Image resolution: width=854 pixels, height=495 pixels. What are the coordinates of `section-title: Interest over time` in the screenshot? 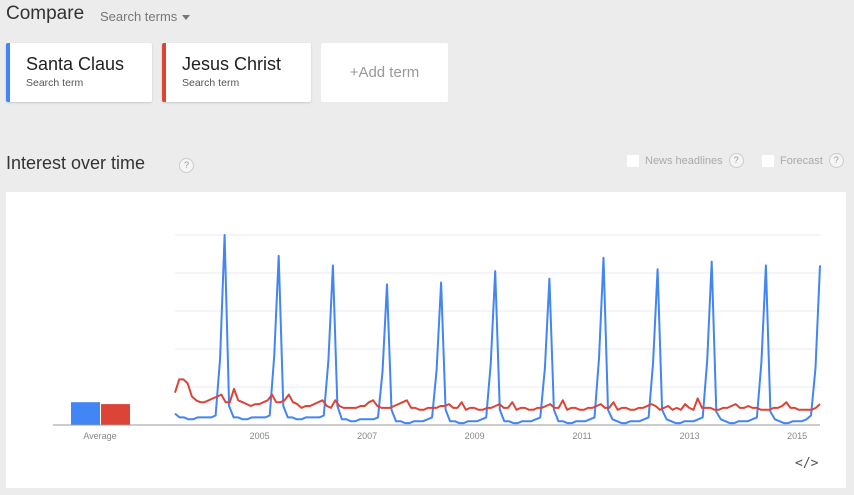 It's located at (76, 163).